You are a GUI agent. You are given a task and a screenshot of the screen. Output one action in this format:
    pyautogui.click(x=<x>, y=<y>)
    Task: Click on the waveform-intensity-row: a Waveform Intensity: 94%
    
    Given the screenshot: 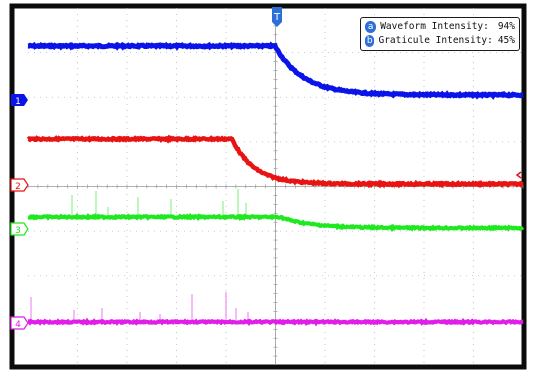 What is the action you would take?
    pyautogui.click(x=440, y=27)
    